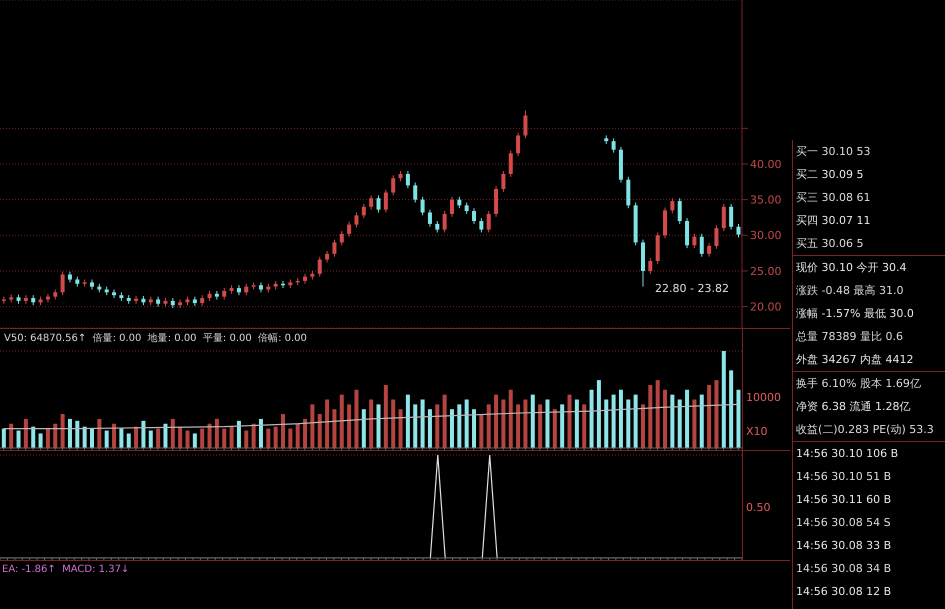 The height and width of the screenshot is (609, 945). Describe the element at coordinates (851, 268) in the screenshot. I see `text: 现价 30.10 今开 30.4` at that location.